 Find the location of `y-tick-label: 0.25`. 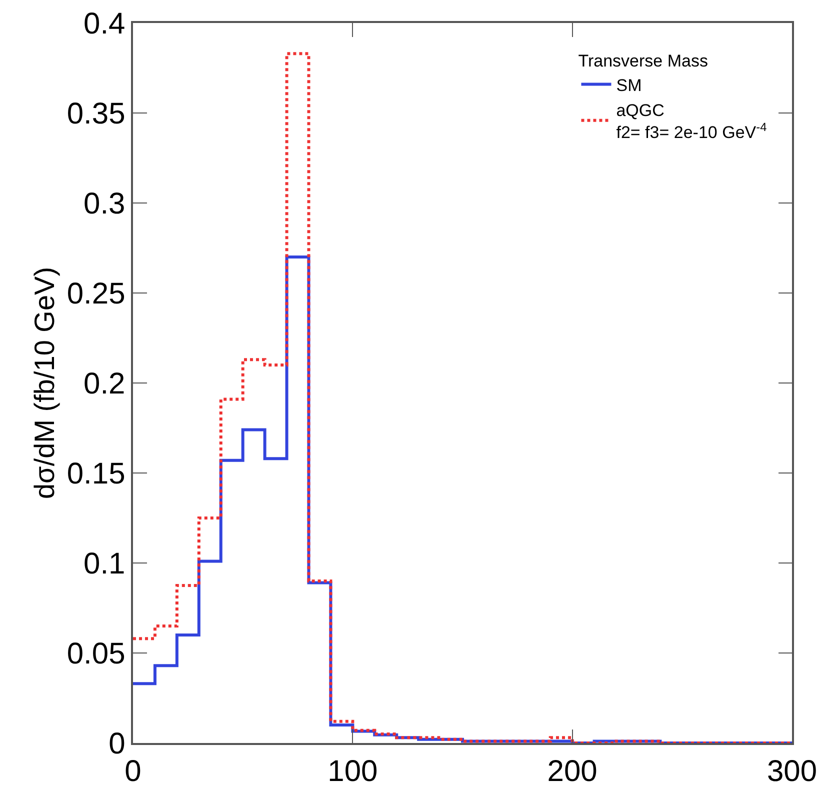

y-tick-label: 0.25 is located at coordinates (96, 294).